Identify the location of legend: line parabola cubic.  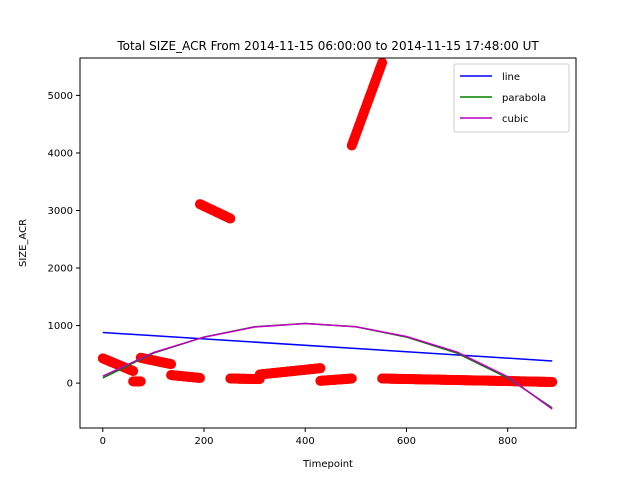
(511, 98).